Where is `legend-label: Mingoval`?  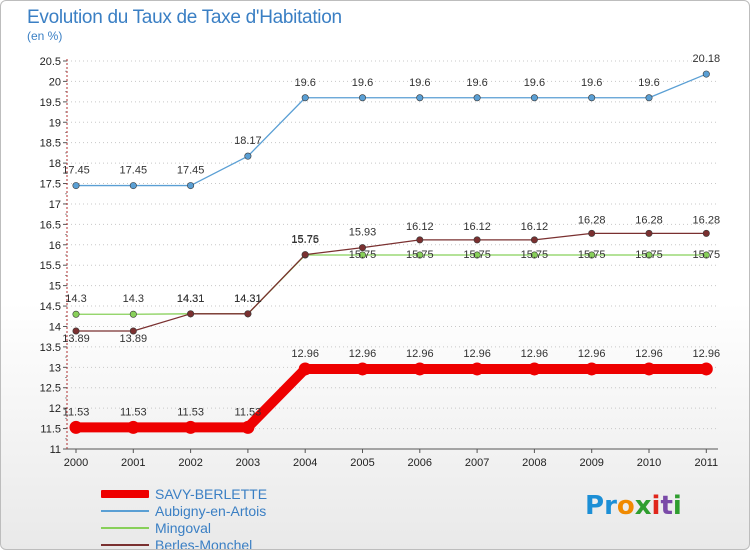 legend-label: Mingoval is located at coordinates (183, 527).